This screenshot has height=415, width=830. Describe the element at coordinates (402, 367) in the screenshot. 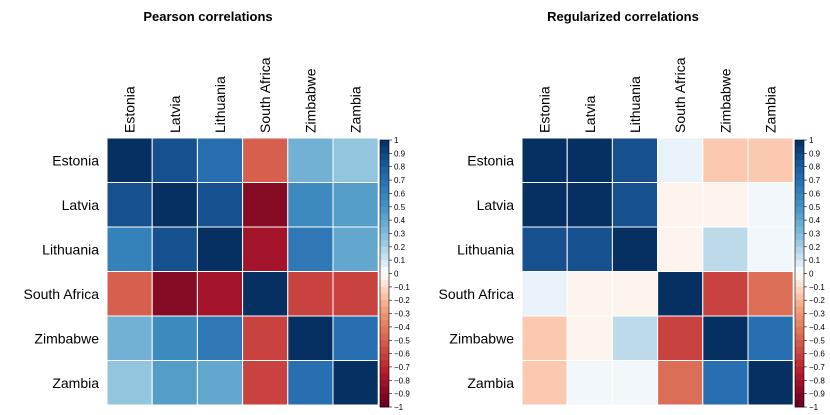

I see `colorbar-tick-label: −0.7` at that location.